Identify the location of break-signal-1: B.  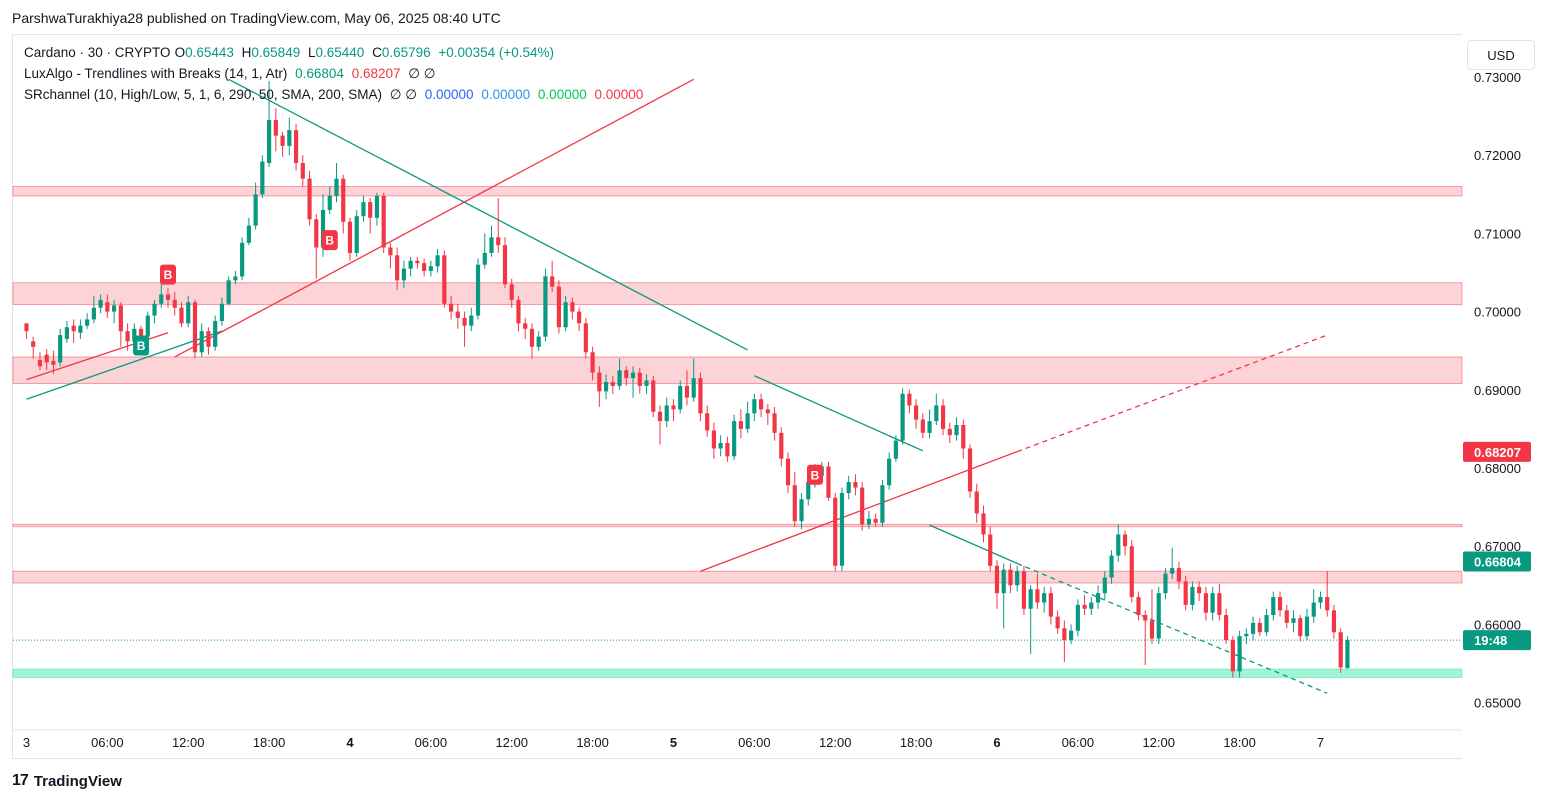
(168, 274).